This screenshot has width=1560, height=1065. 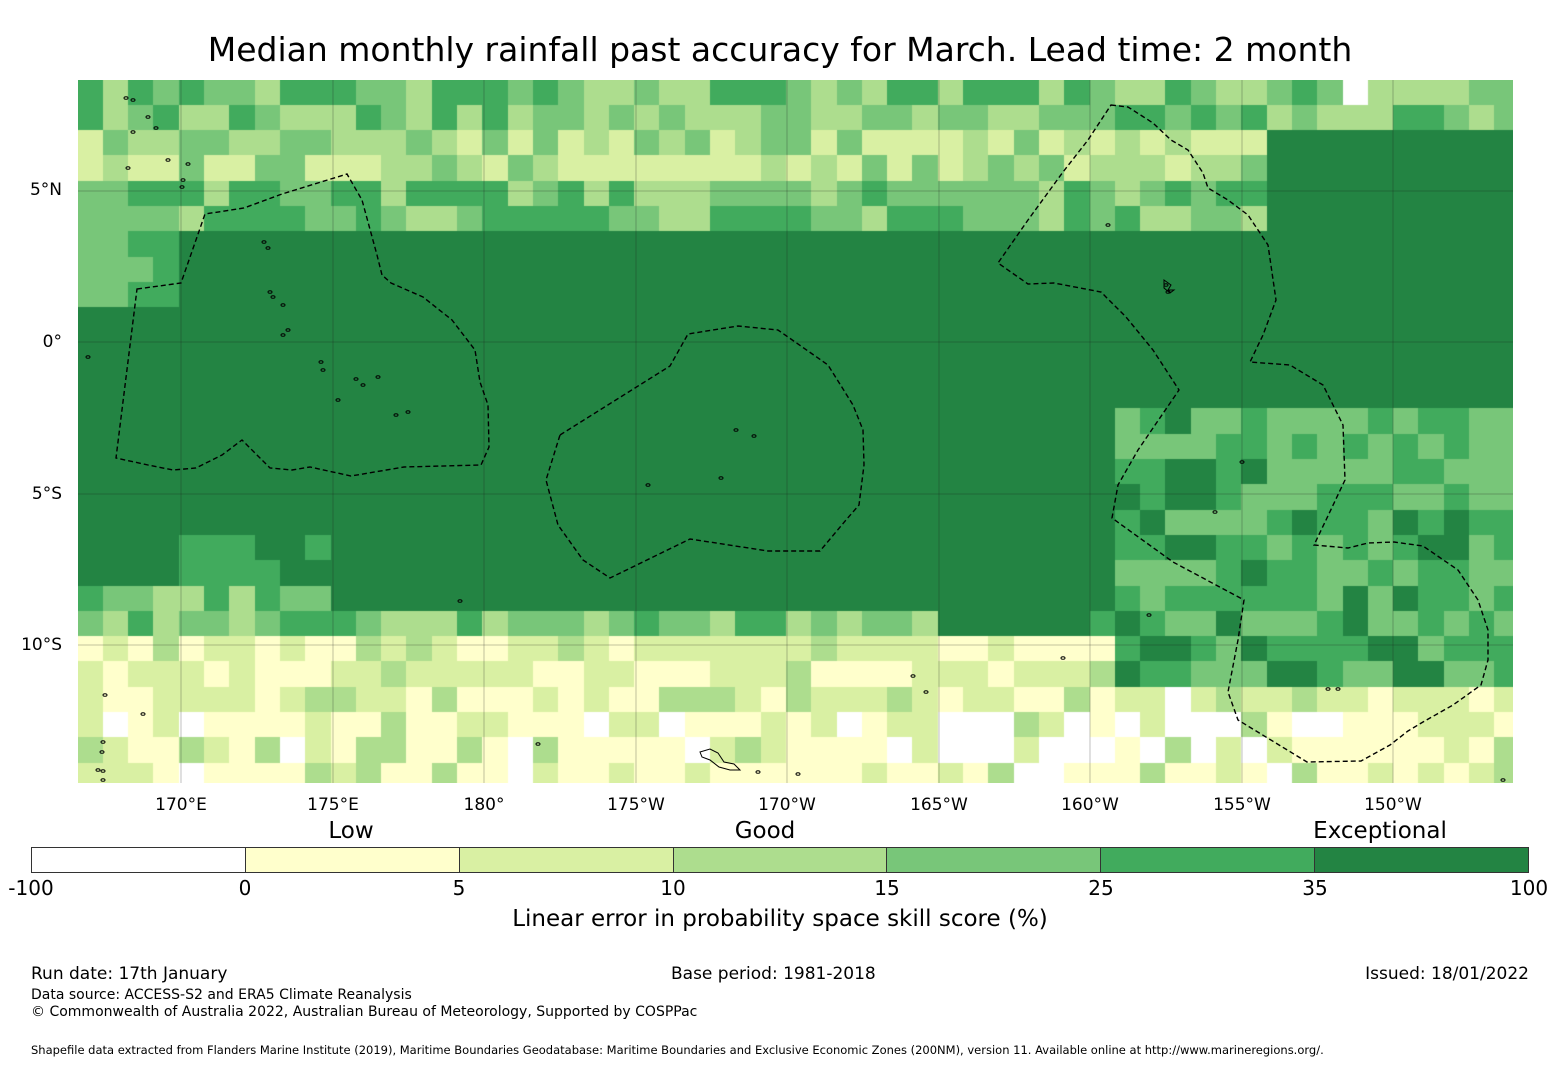 I want to click on legend-category-good: Good, so click(x=765, y=831).